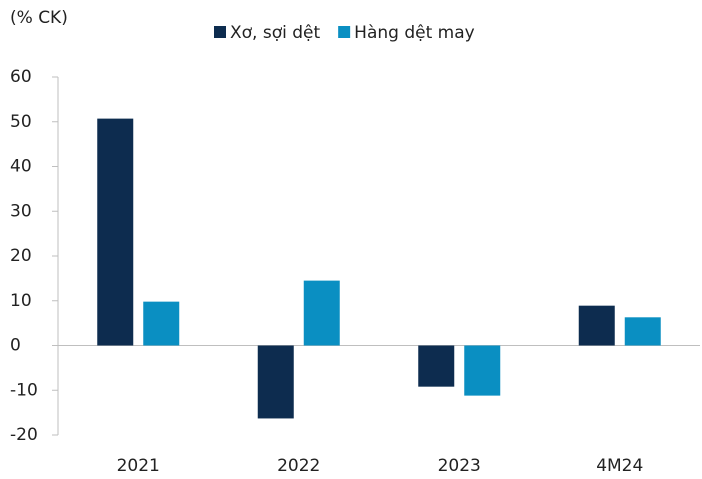  Describe the element at coordinates (24, 390) in the screenshot. I see `y-tick-label: -10` at that location.